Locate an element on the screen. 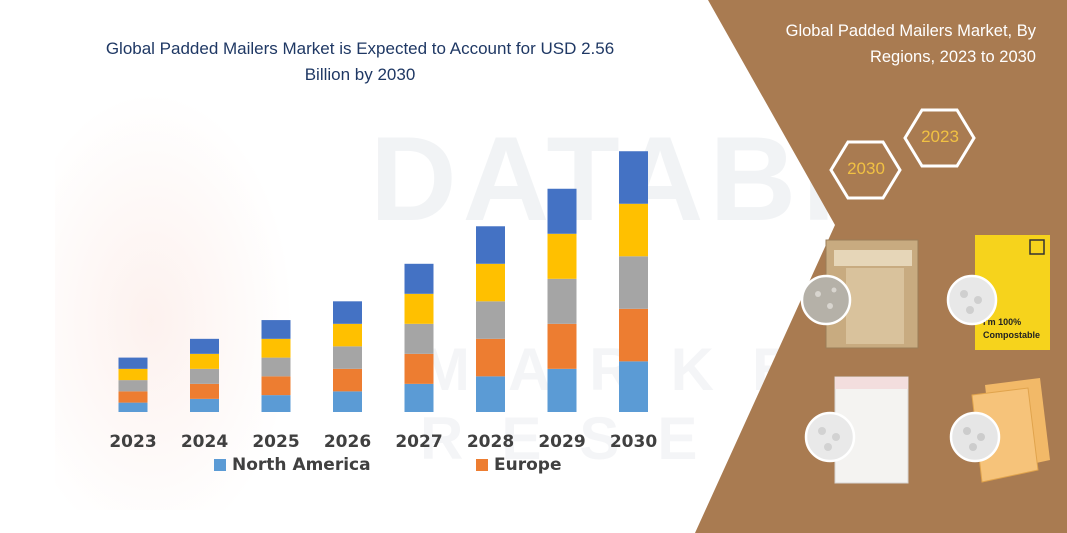 The height and width of the screenshot is (533, 1067). hexagon-2023-icon is located at coordinates (939, 138).